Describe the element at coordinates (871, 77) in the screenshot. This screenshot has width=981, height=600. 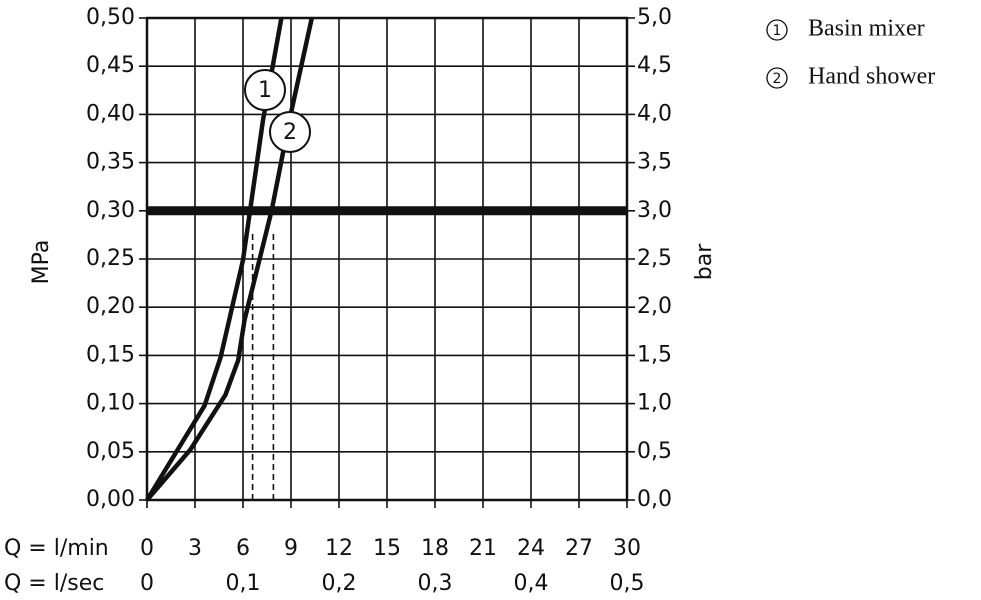
I see `legend-label: Hand shower` at that location.